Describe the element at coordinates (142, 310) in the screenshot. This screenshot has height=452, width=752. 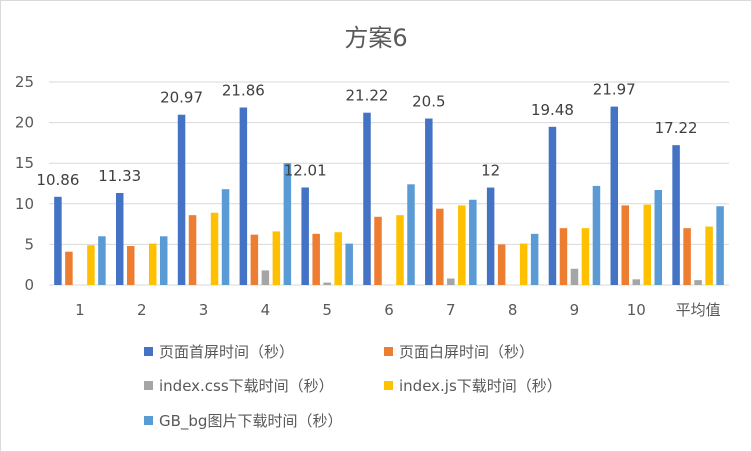
I see `x-tick-label: 2` at that location.